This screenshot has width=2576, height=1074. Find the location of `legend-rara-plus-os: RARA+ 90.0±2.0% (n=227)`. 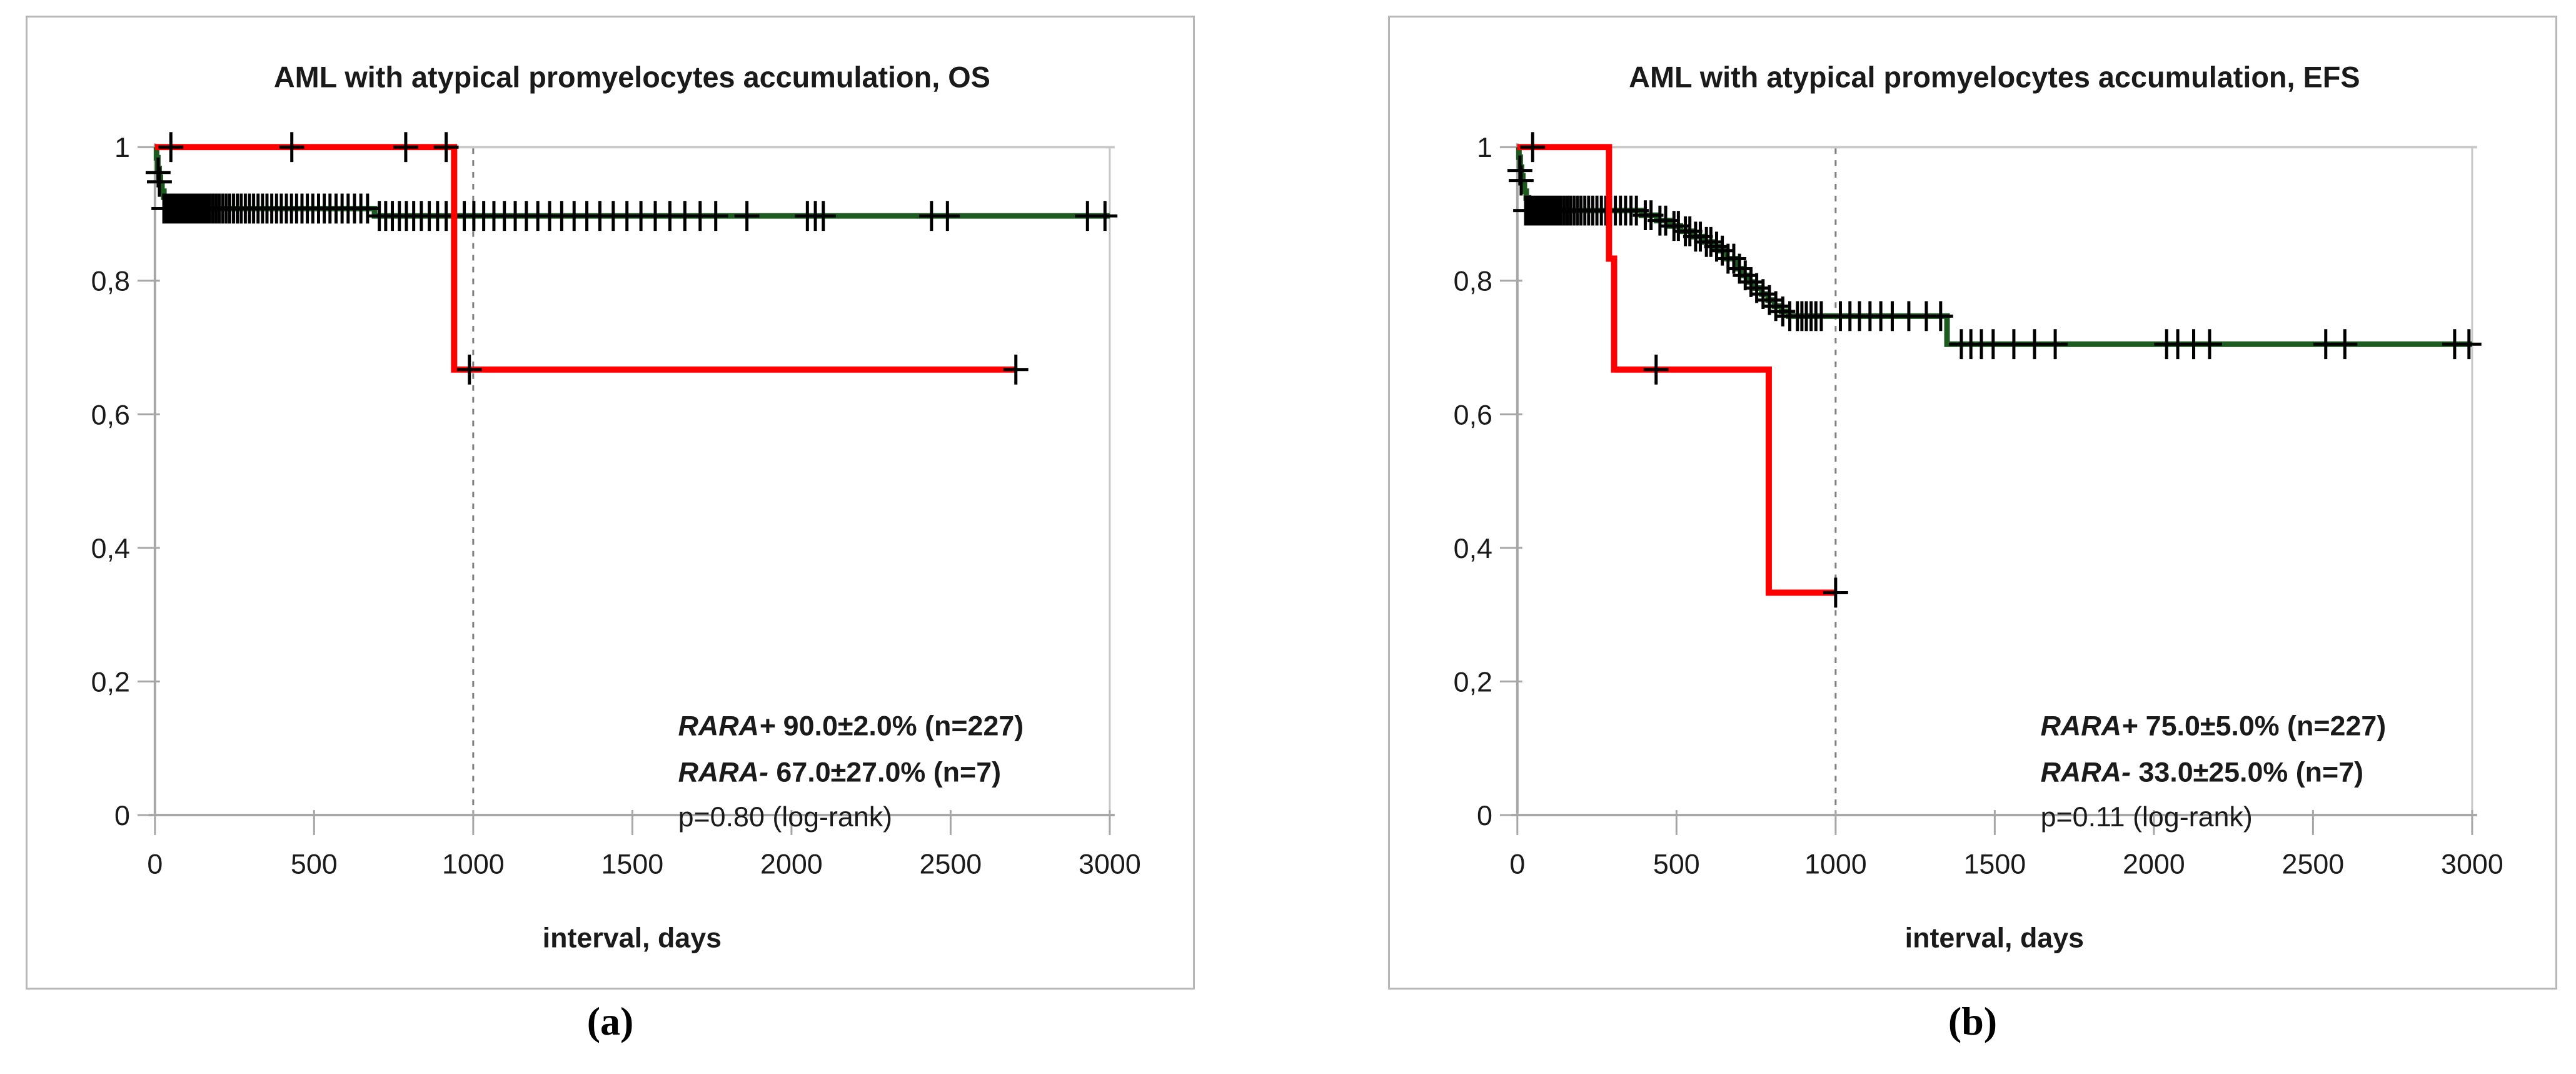

legend-rara-plus-os: RARA+ 90.0±2.0% (n=227) is located at coordinates (851, 726).